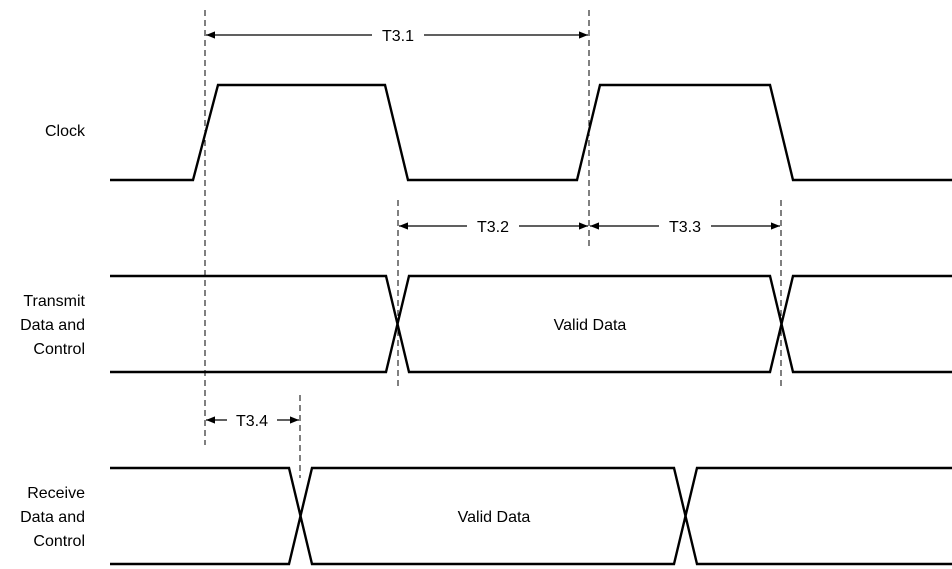 The image size is (952, 569). I want to click on t32-label: T3.2, so click(493, 227).